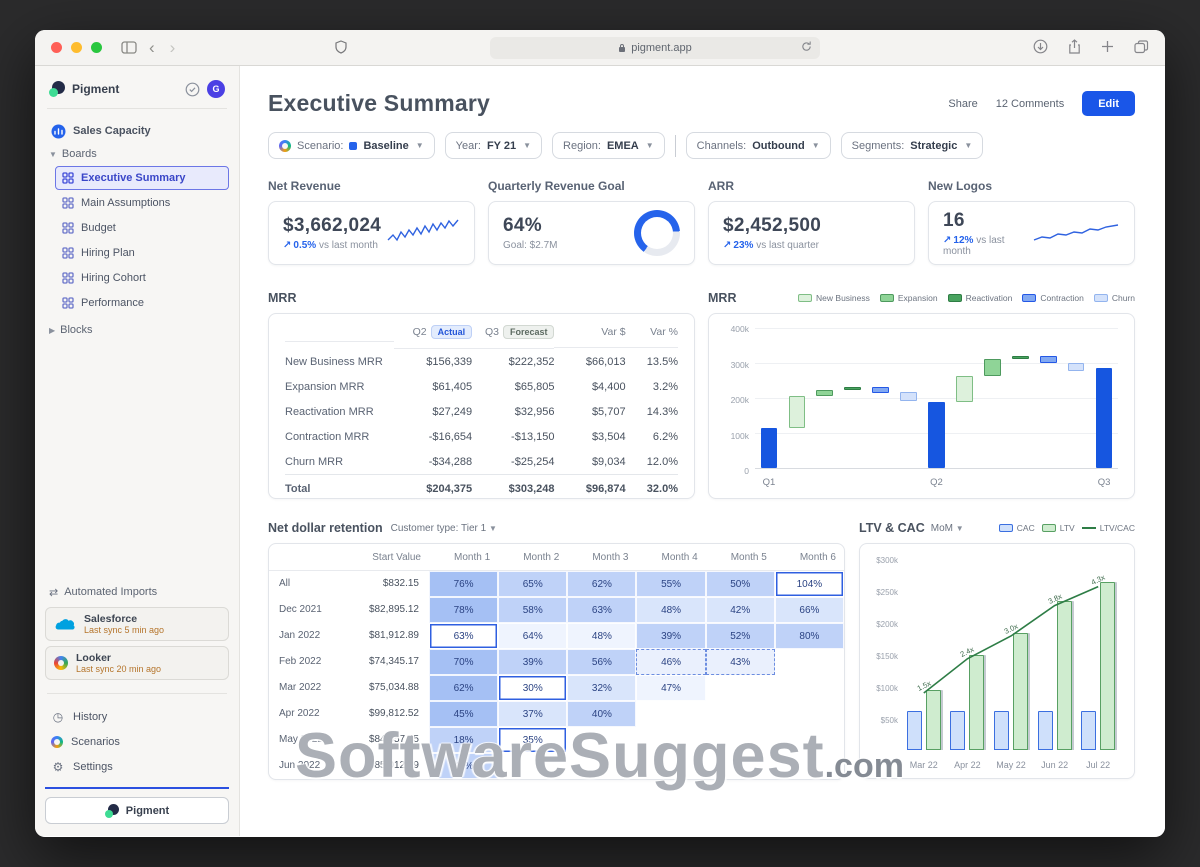  What do you see at coordinates (758, 145) in the screenshot?
I see `filter-chip-channels-: Channels: Outbound ▼` at bounding box center [758, 145].